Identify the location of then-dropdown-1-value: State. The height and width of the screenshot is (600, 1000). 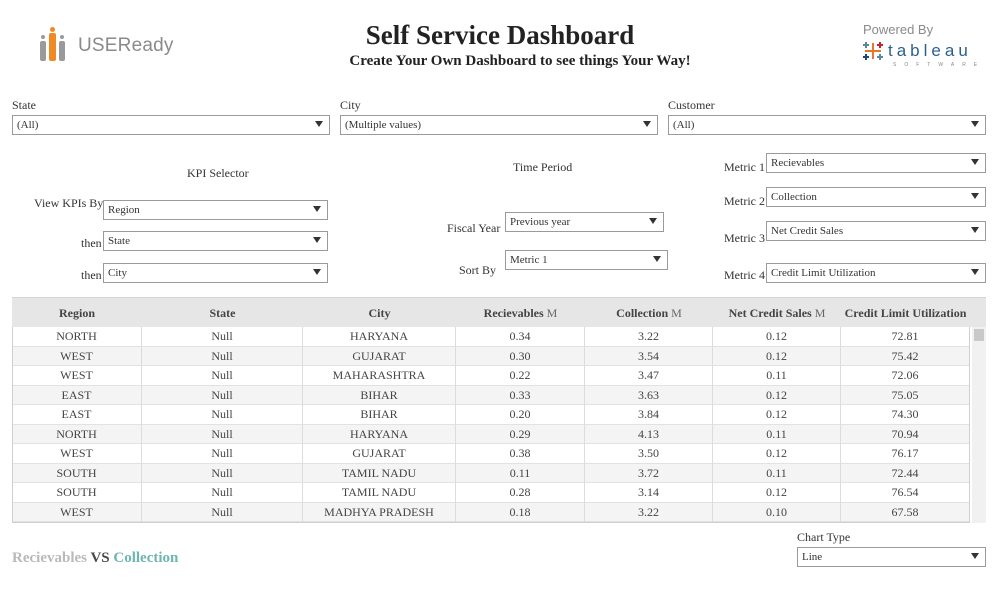
(119, 241).